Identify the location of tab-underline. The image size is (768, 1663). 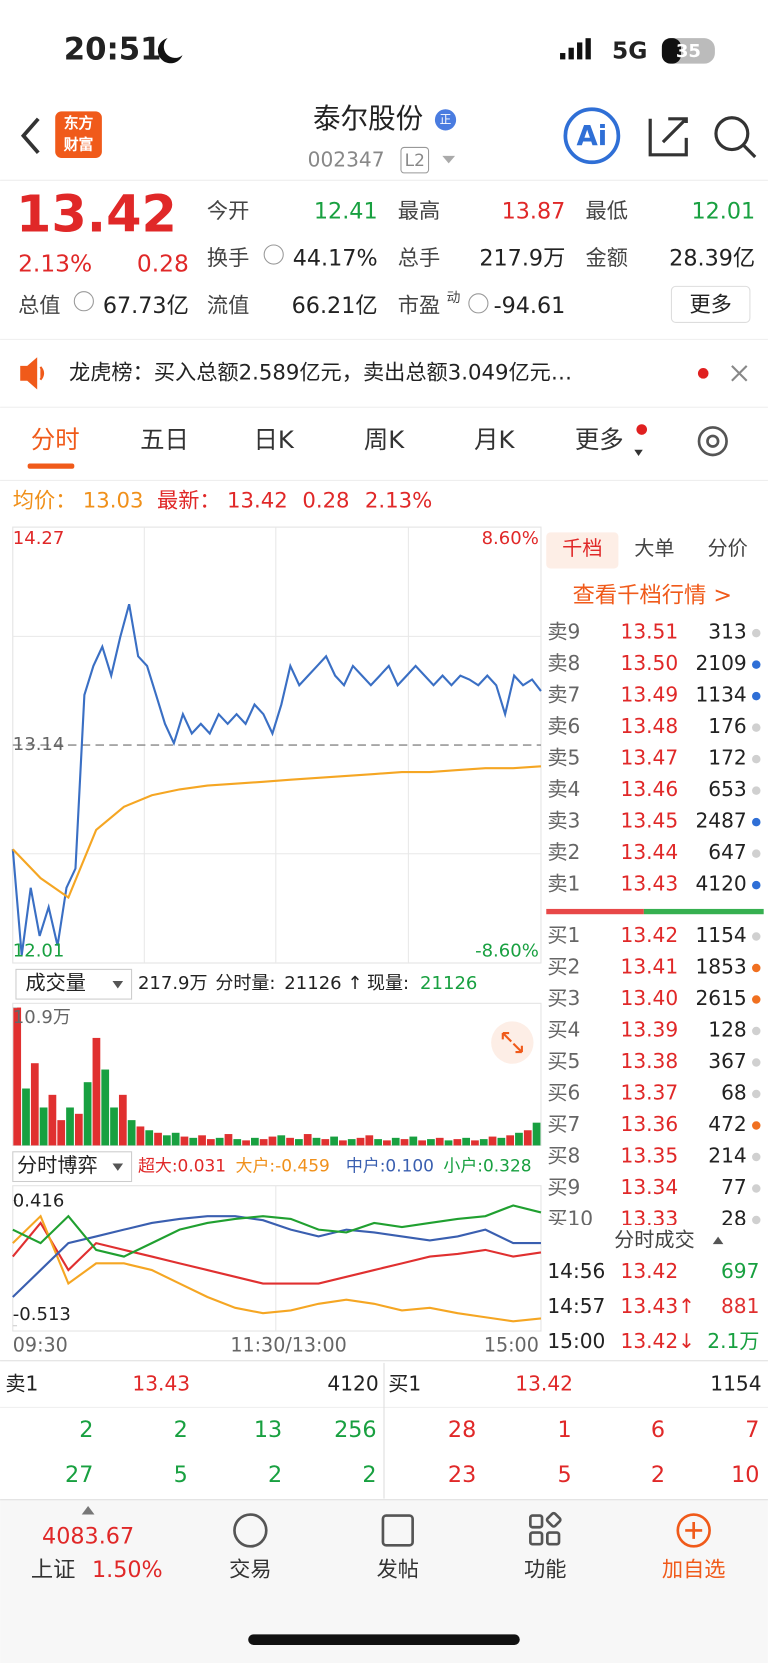
(51, 466).